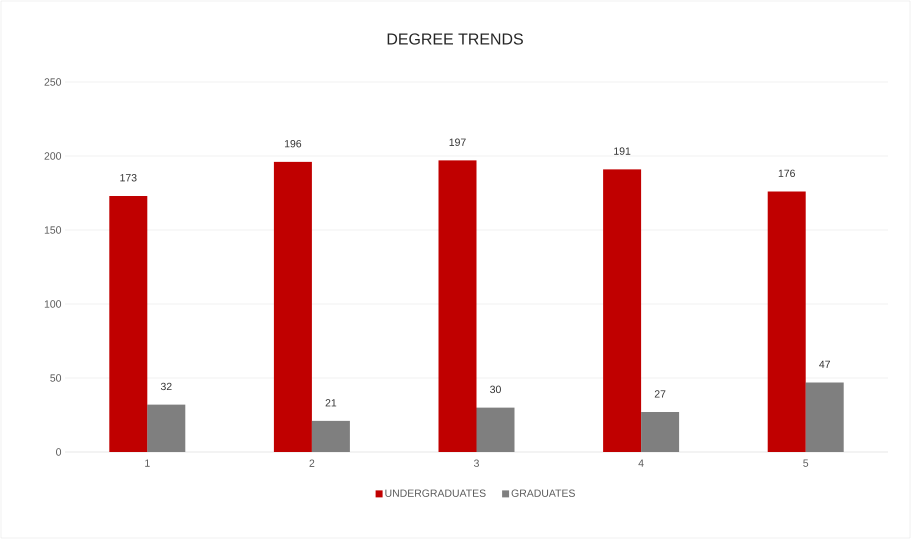 Image resolution: width=911 pixels, height=539 pixels. I want to click on y-tick-label: 250, so click(53, 82).